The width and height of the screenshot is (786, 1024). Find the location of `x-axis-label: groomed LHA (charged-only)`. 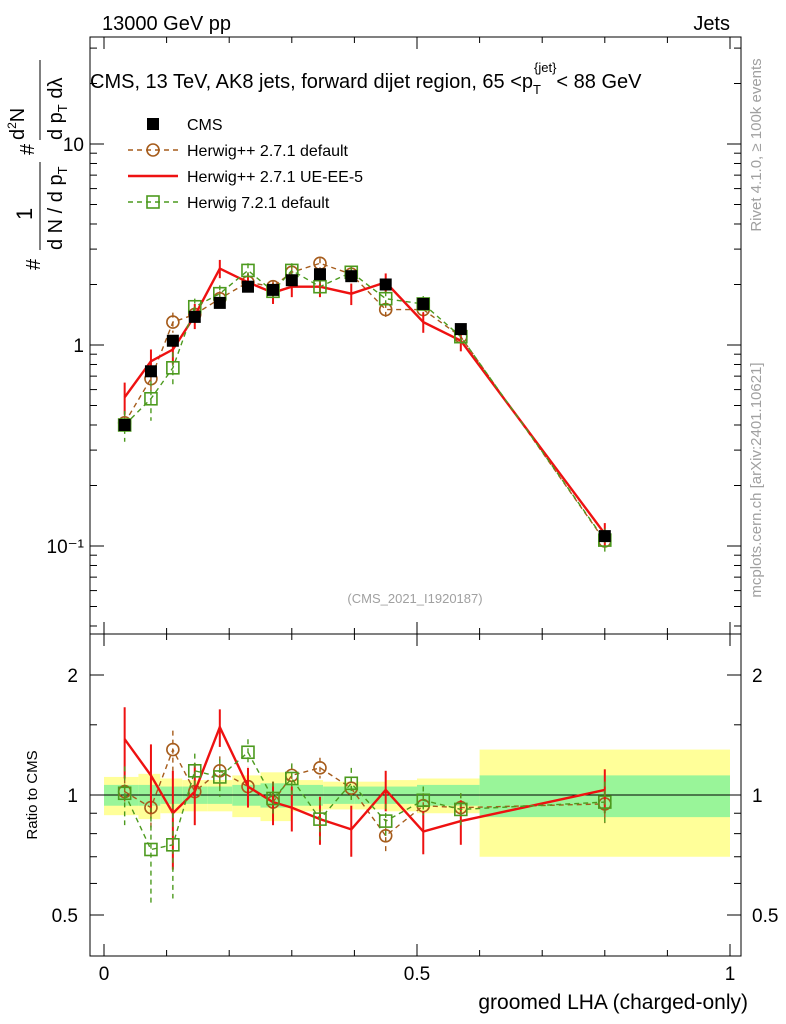

x-axis-label: groomed LHA (charged-only) is located at coordinates (613, 1002).